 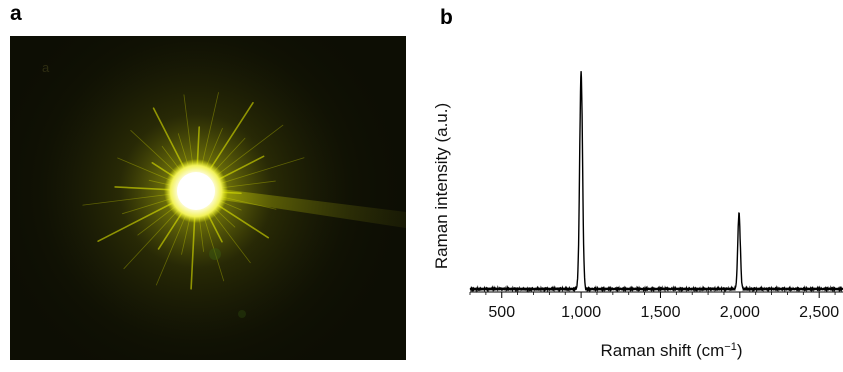 I want to click on x-tick-label: 500, so click(x=501, y=312).